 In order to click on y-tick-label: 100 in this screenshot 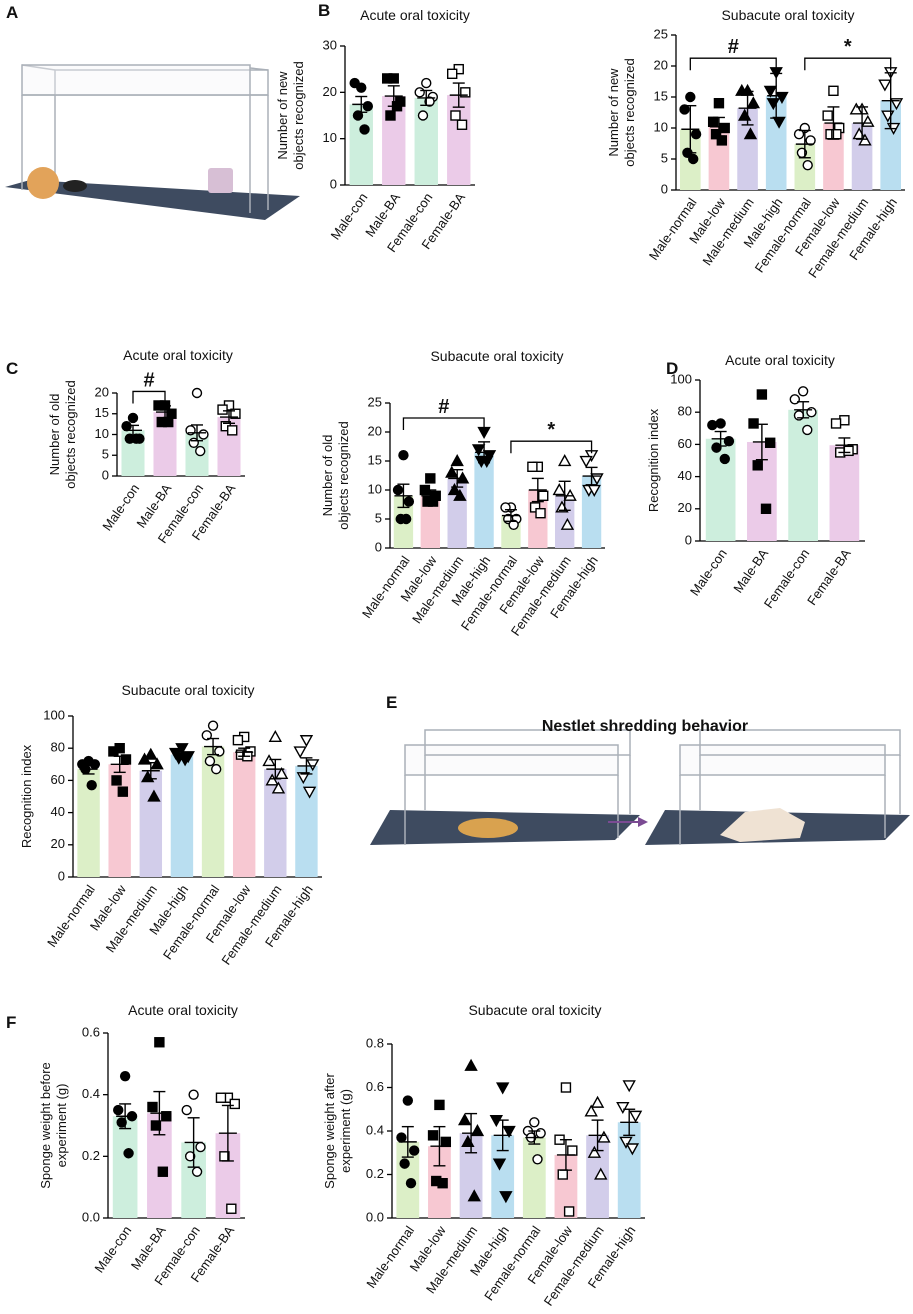, I will do `click(54, 714)`.